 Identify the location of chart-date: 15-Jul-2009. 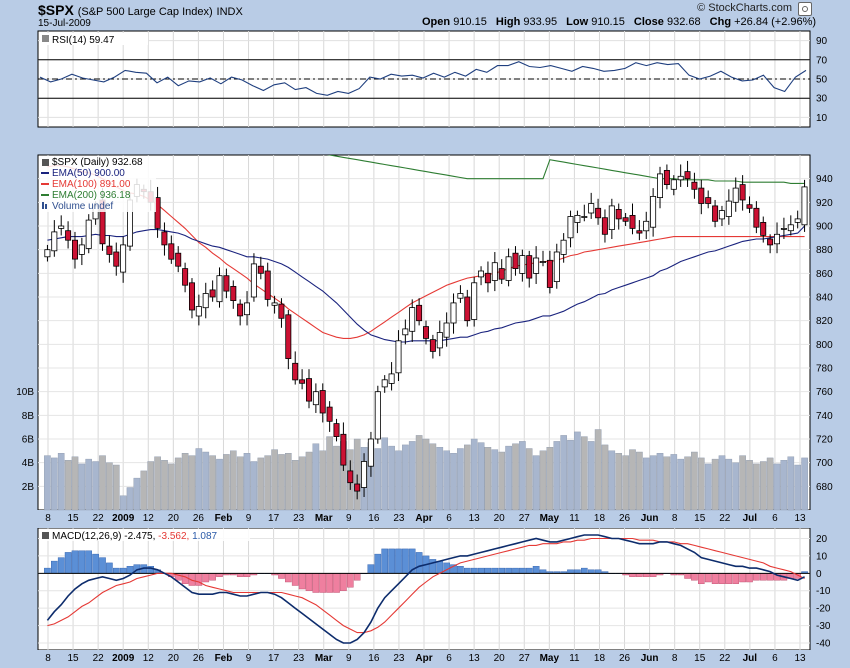
(64, 23).